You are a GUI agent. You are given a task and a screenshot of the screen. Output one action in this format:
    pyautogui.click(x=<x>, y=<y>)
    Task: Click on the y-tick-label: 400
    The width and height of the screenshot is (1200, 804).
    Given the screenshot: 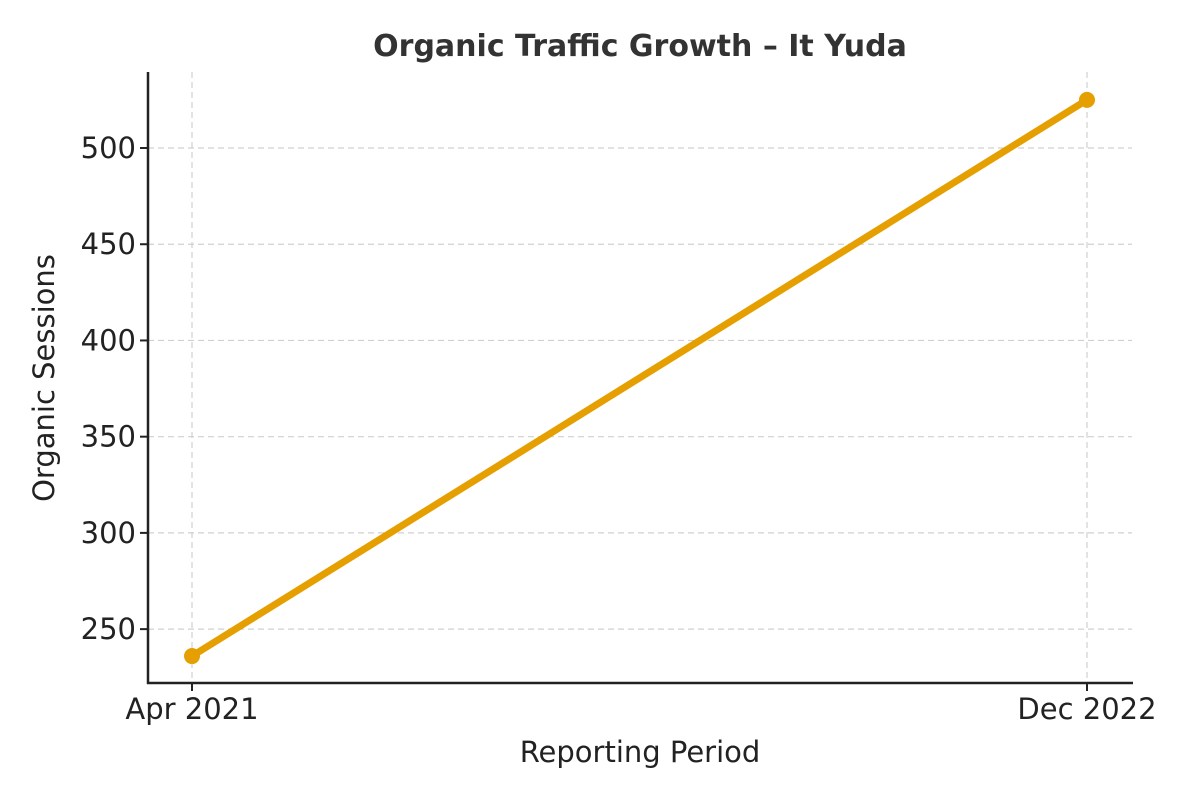 What is the action you would take?
    pyautogui.click(x=108, y=340)
    